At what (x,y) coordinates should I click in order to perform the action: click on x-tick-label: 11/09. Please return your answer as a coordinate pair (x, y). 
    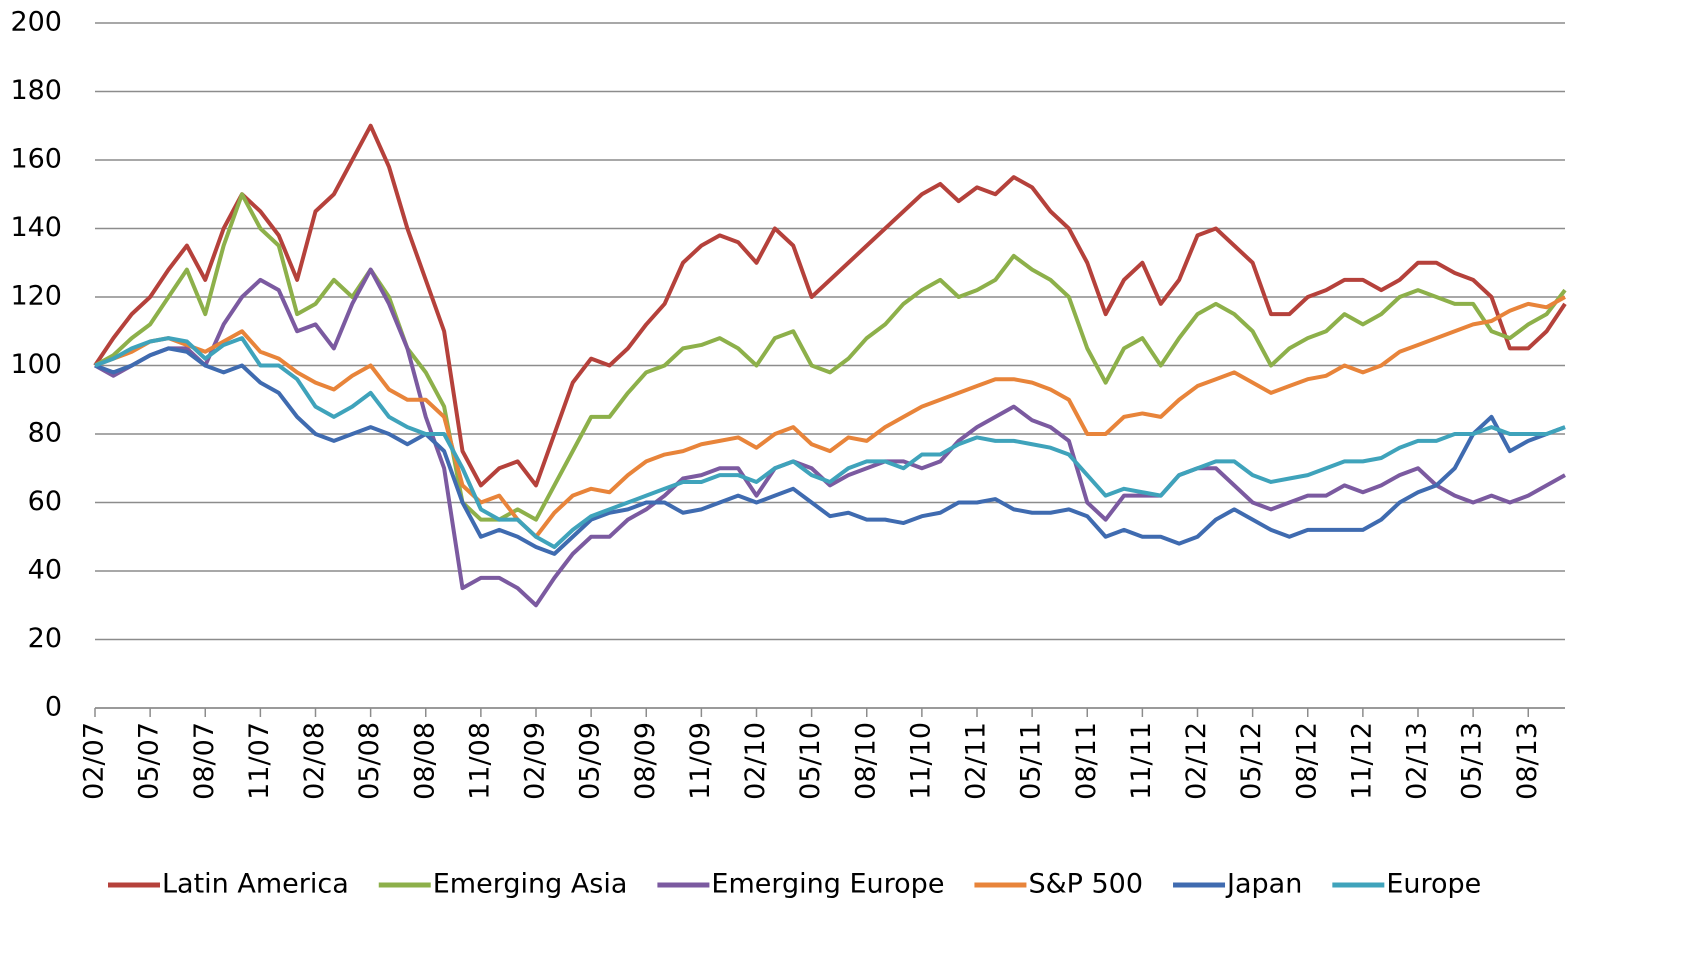
    Looking at the image, I should click on (700, 761).